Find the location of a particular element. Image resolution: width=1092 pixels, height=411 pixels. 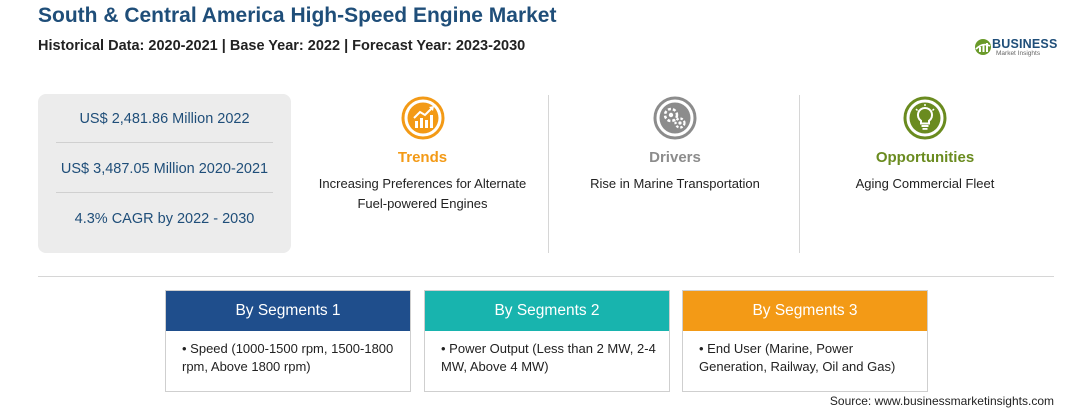

segment-2-title: By Segments 2 is located at coordinates (547, 311).